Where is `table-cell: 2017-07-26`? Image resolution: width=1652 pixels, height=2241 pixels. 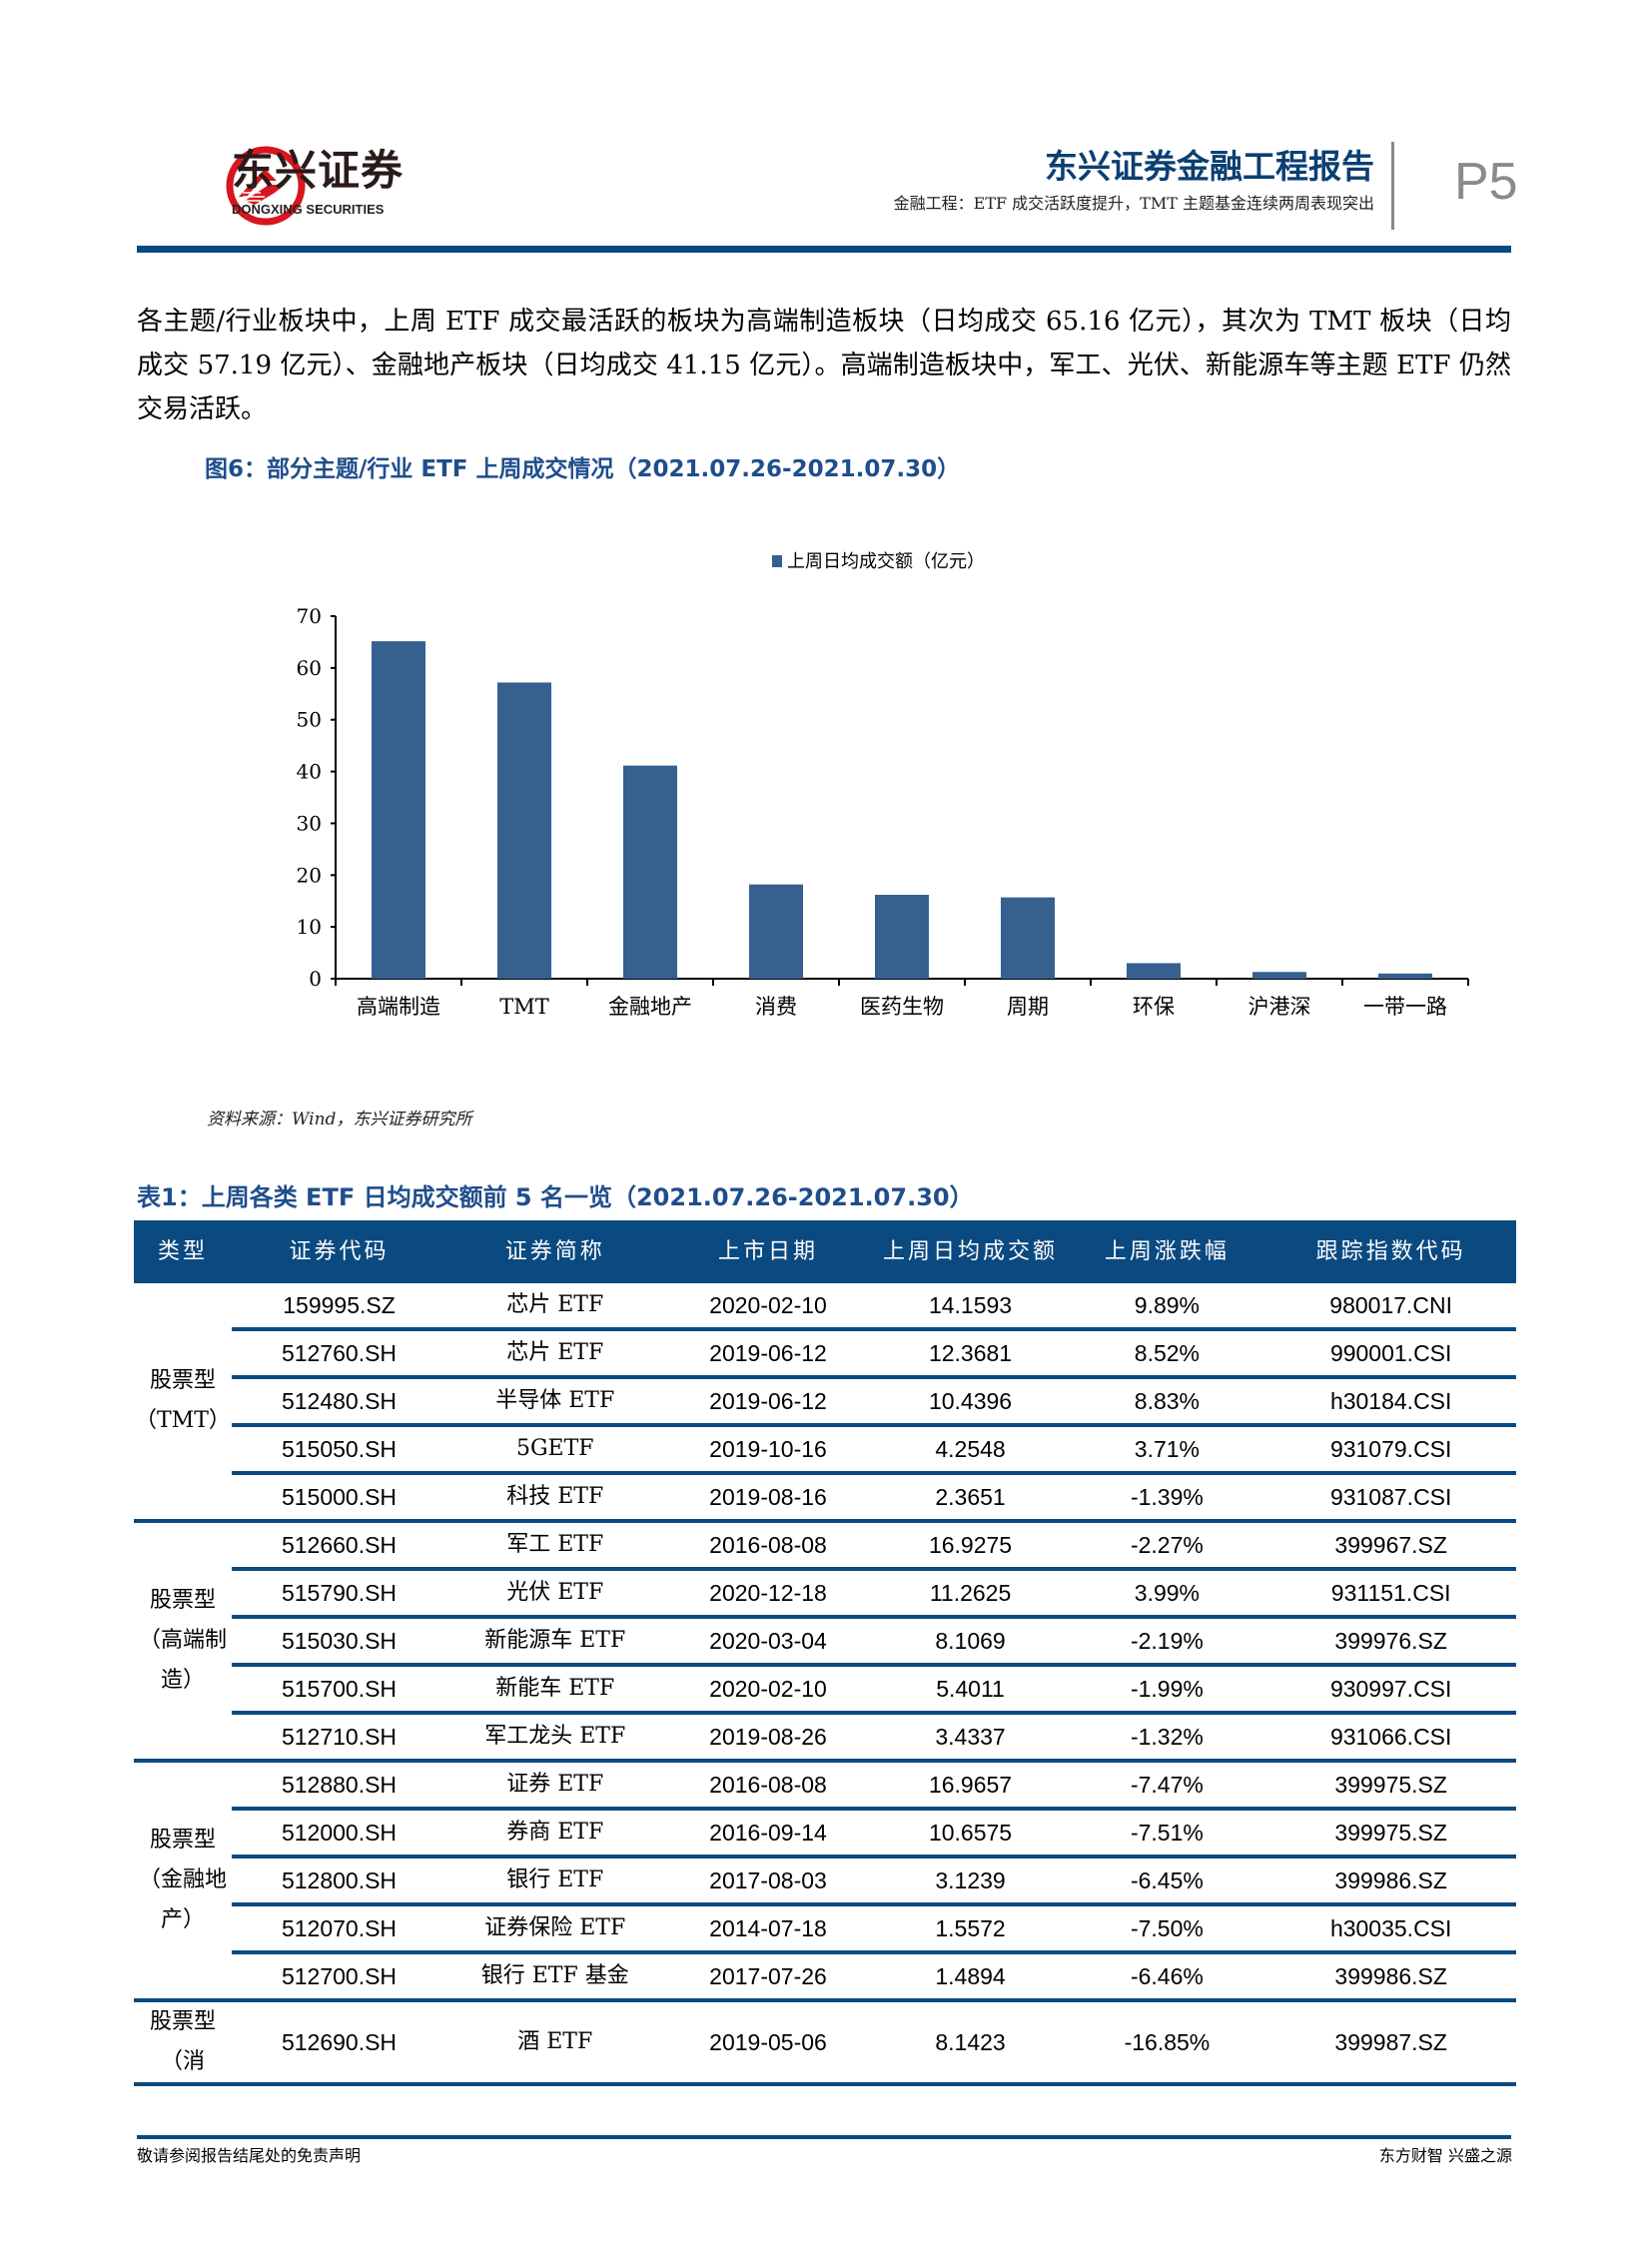
table-cell: 2017-07-26 is located at coordinates (768, 1977).